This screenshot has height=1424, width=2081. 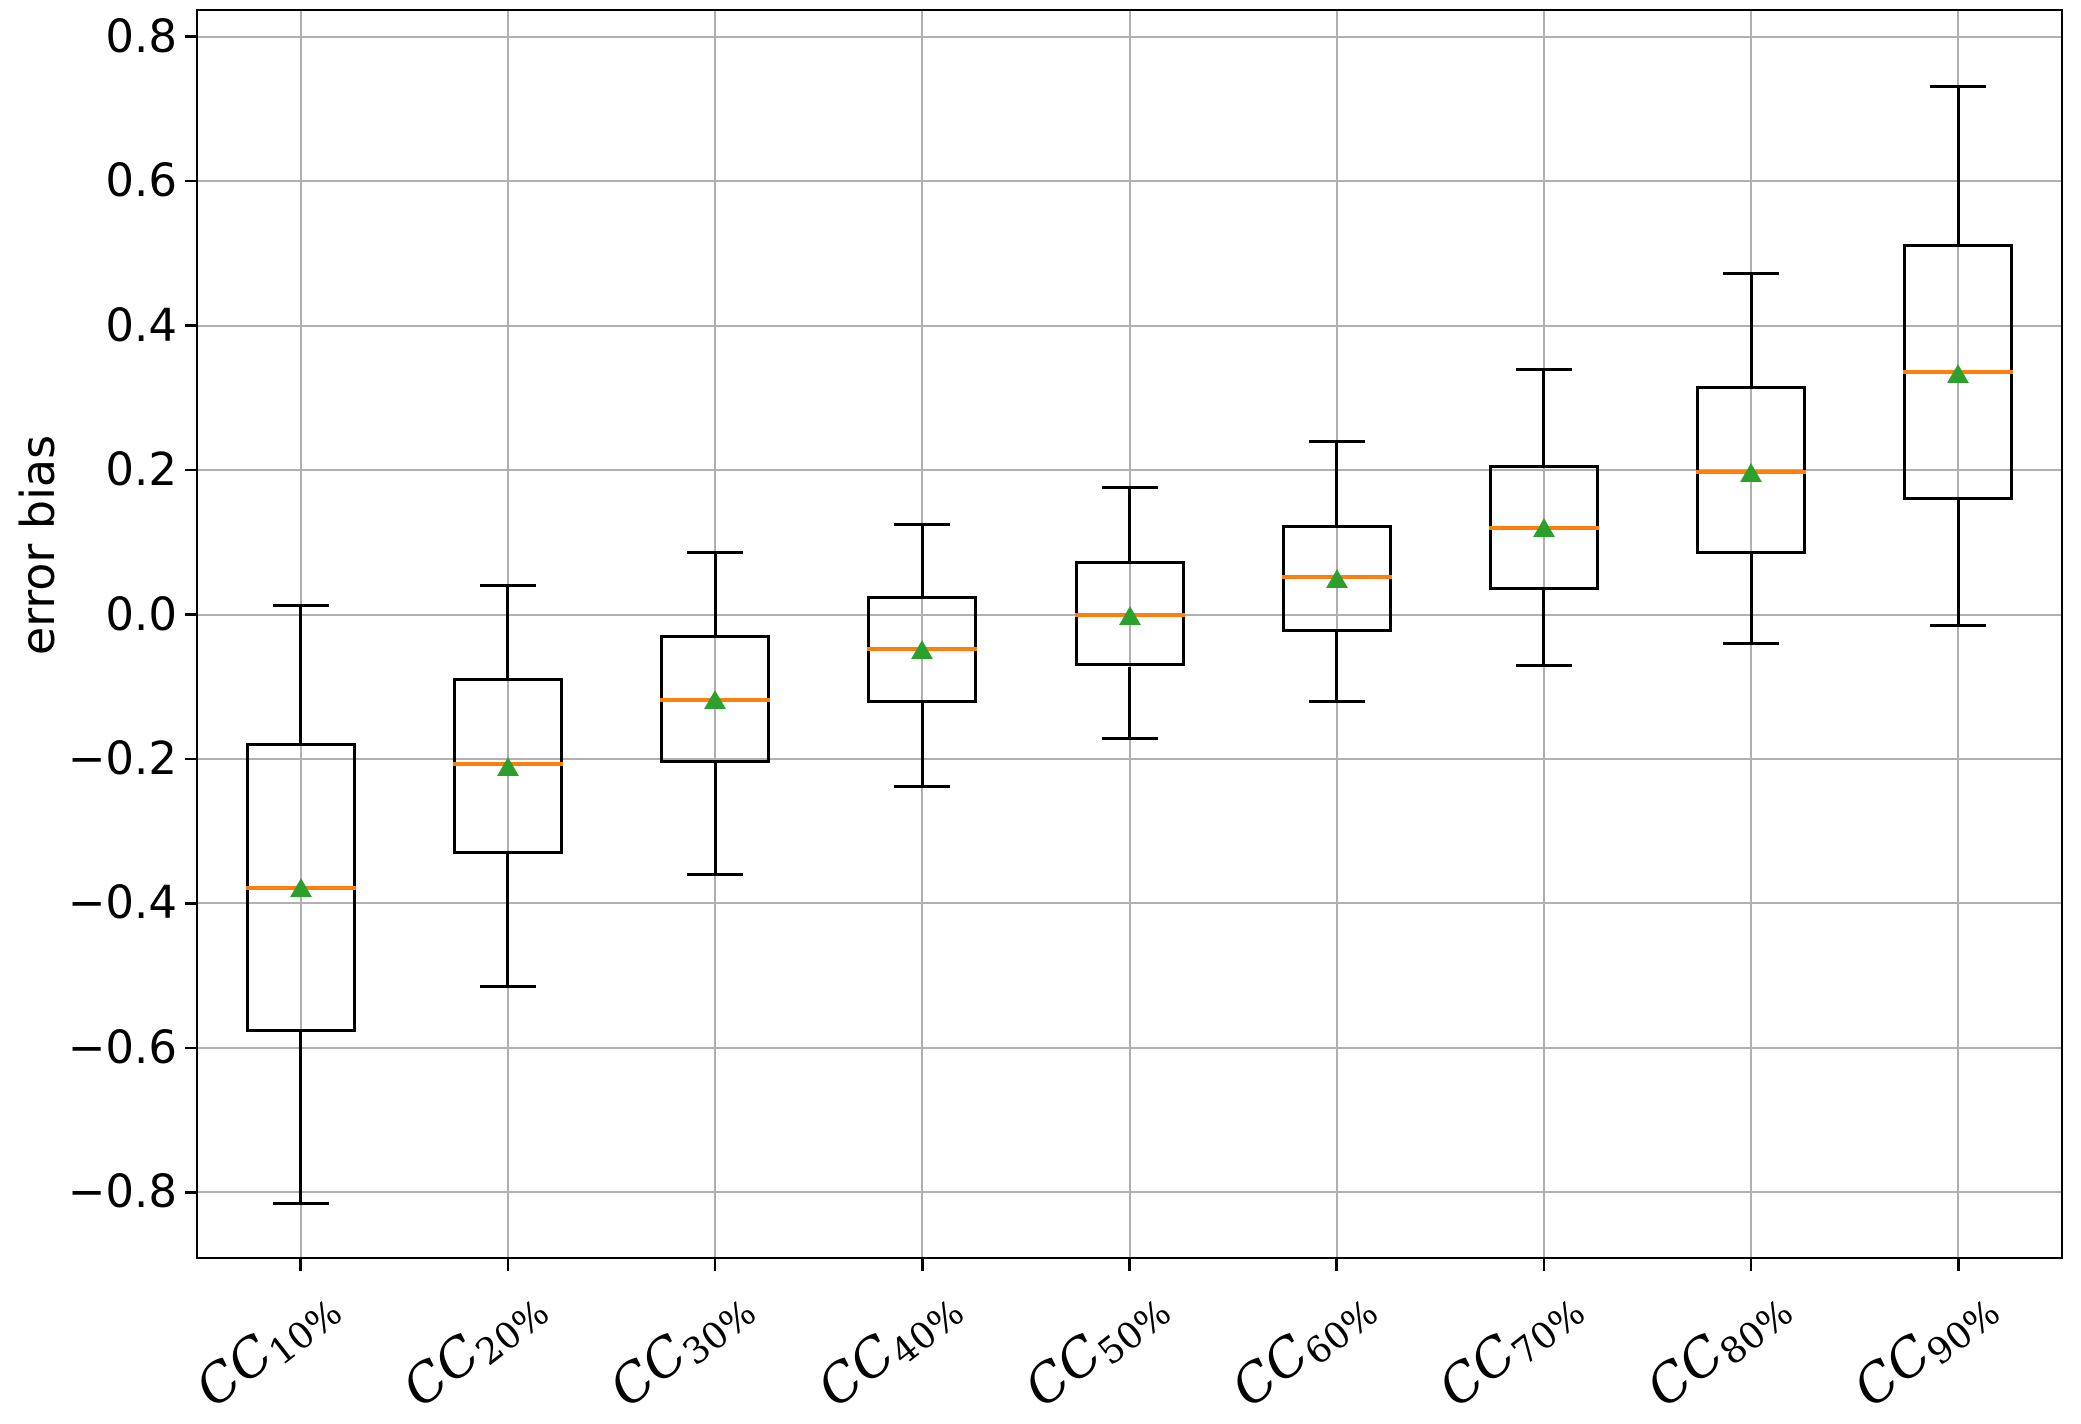 I want to click on y-tick-label: 0.2, so click(x=141, y=470).